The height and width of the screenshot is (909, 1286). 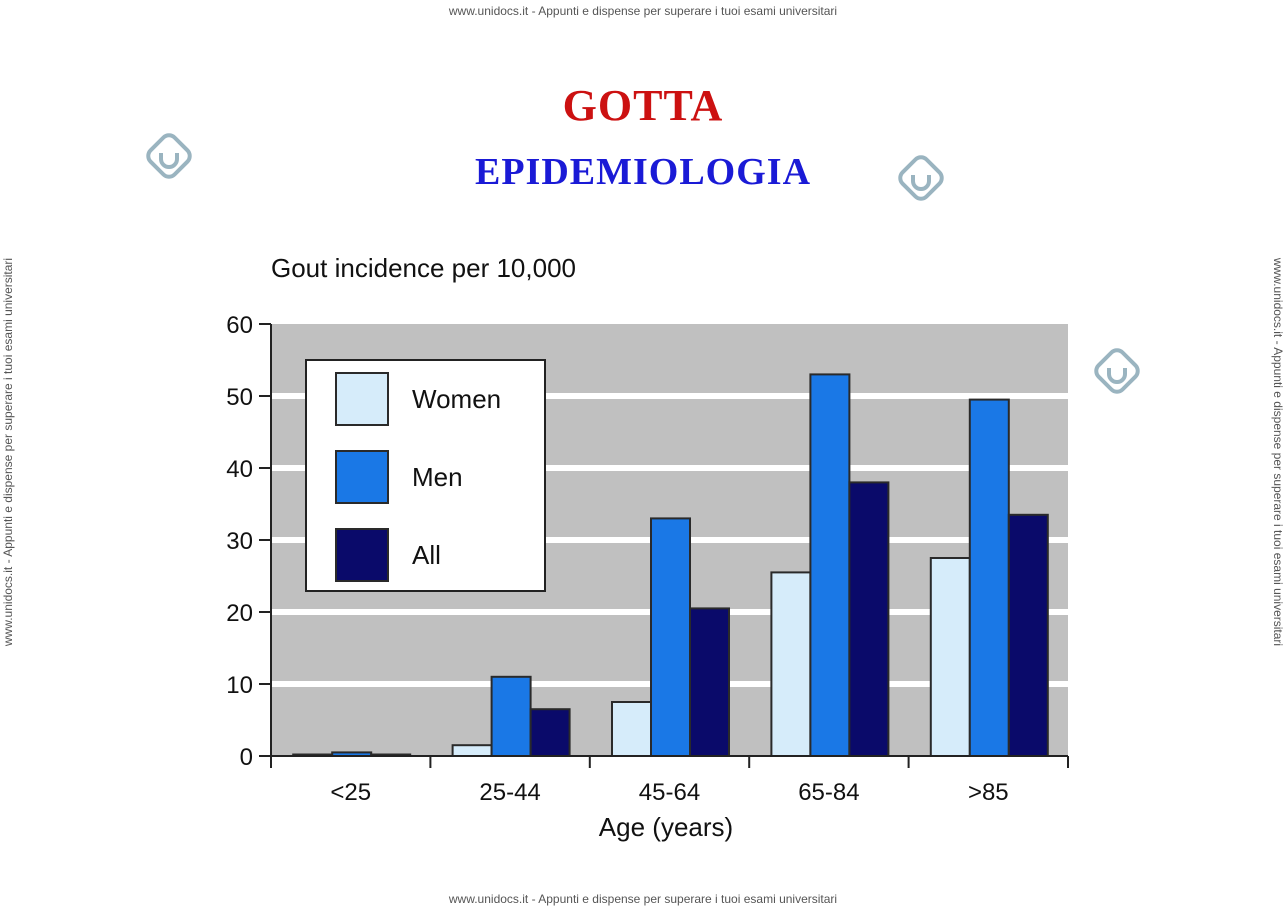 I want to click on y-tick-label: 0, so click(x=246, y=757).